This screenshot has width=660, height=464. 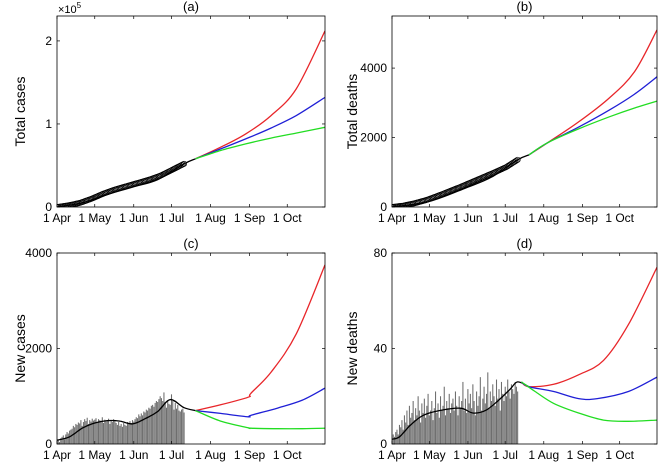 I want to click on y-tick-label: 1, so click(x=48, y=124).